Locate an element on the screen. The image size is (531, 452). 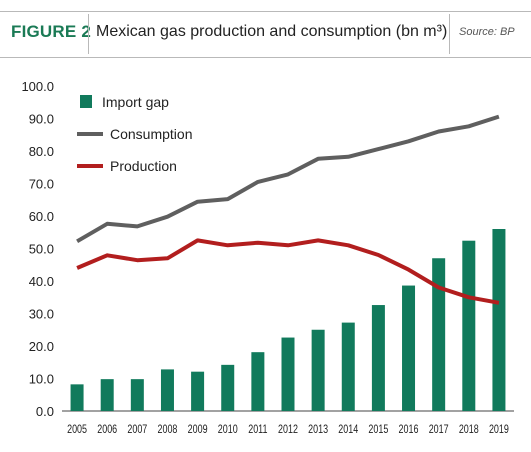
x-tick-label: 2006 is located at coordinates (107, 430).